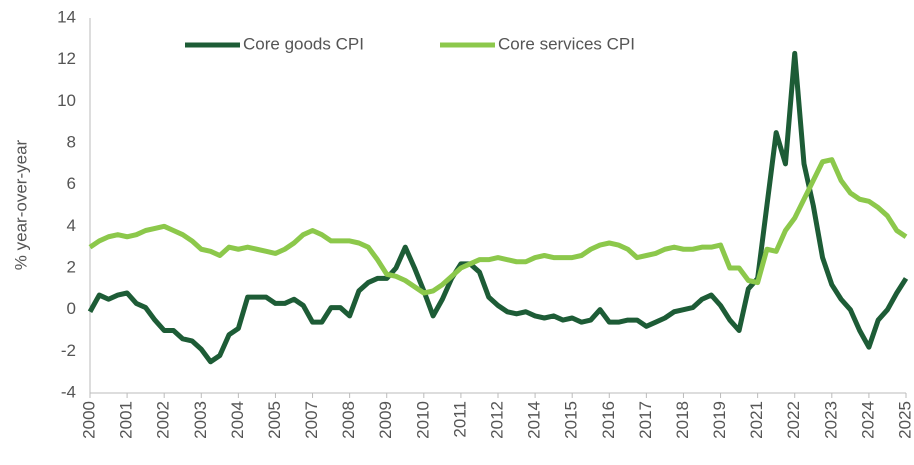 This screenshot has width=914, height=465. What do you see at coordinates (163, 420) in the screenshot?
I see `x-tick-label: 2002` at bounding box center [163, 420].